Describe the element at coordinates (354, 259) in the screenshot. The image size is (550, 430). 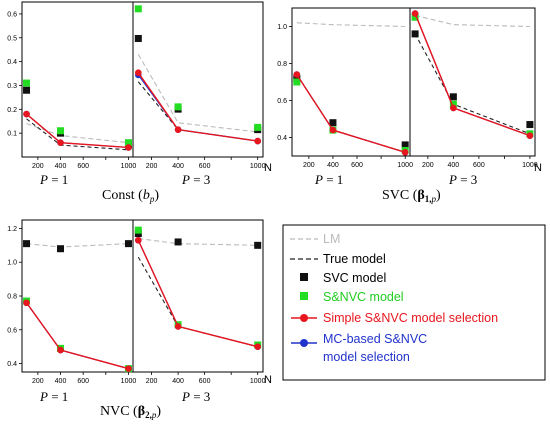
I see `legend-true-label: True model` at that location.